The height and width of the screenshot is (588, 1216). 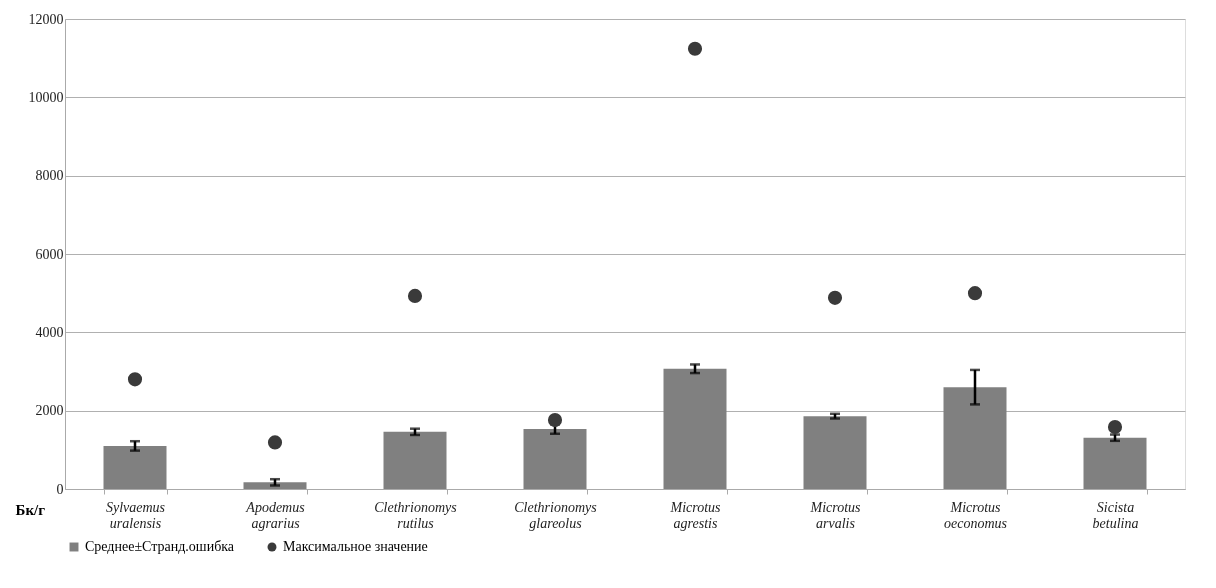 What do you see at coordinates (160, 546) in the screenshot?
I see `legend-label: Среднее±Странд.ошибка` at bounding box center [160, 546].